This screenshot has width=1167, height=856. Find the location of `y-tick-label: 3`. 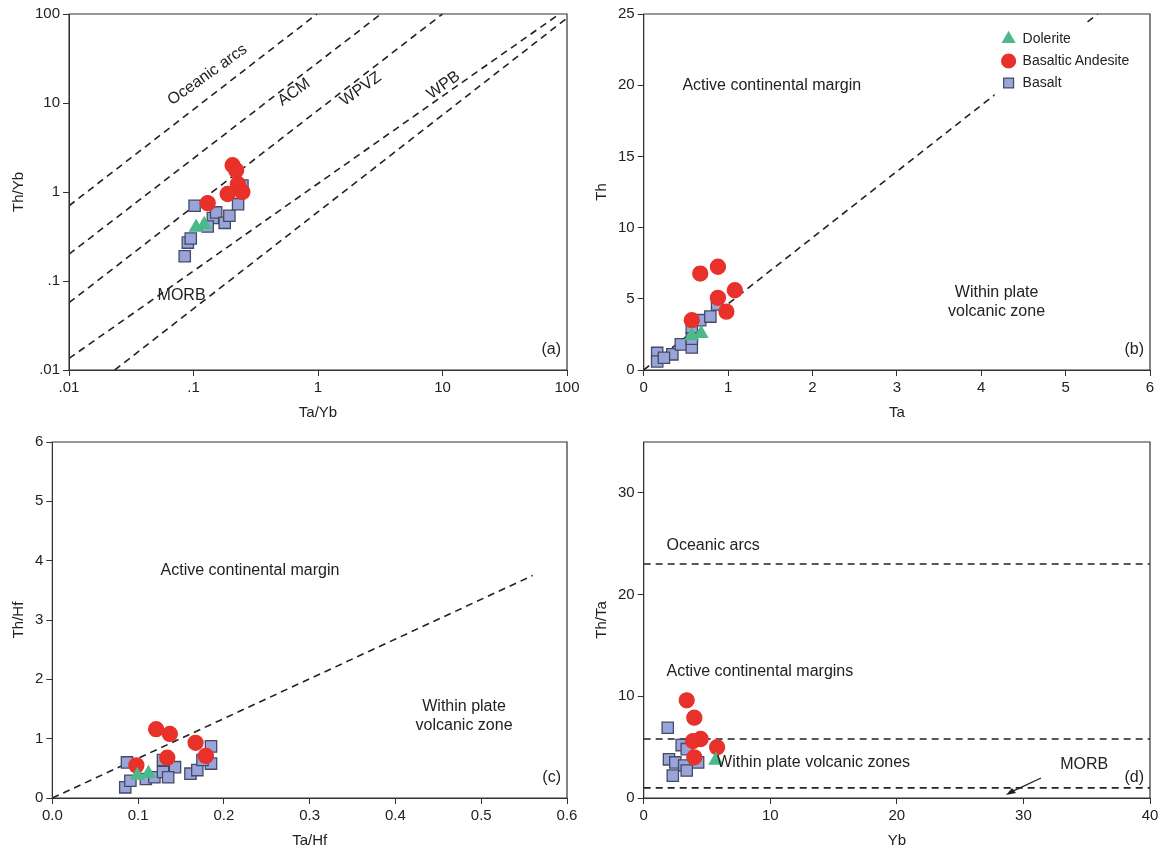

y-tick-label: 3 is located at coordinates (39, 619).